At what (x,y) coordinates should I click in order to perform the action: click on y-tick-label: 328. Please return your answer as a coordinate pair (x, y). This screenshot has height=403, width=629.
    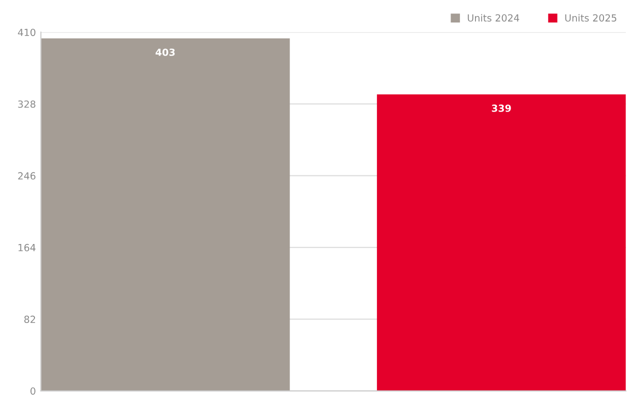
    Looking at the image, I should click on (27, 104).